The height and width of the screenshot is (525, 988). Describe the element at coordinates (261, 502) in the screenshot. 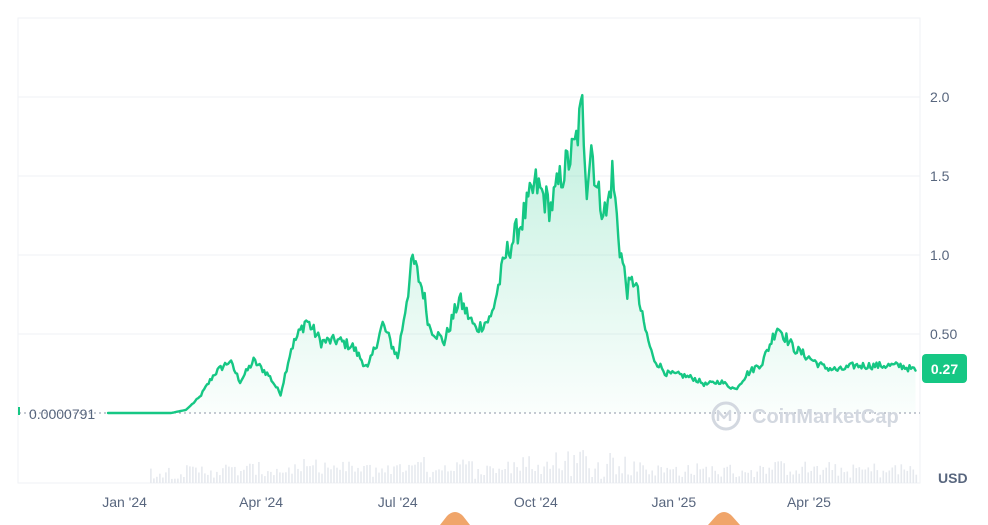

I see `x-tick-label: Apr '24` at that location.